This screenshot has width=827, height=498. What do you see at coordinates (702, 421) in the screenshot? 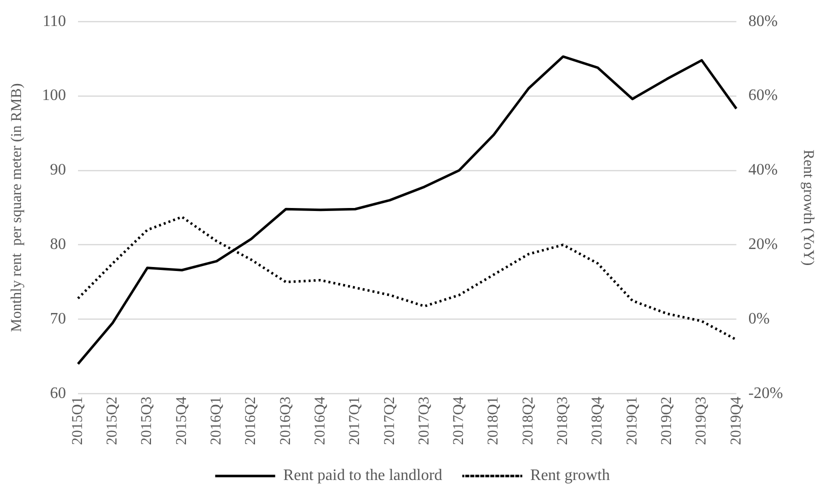
I see `x-tick-label: 2019Q3` at bounding box center [702, 421].